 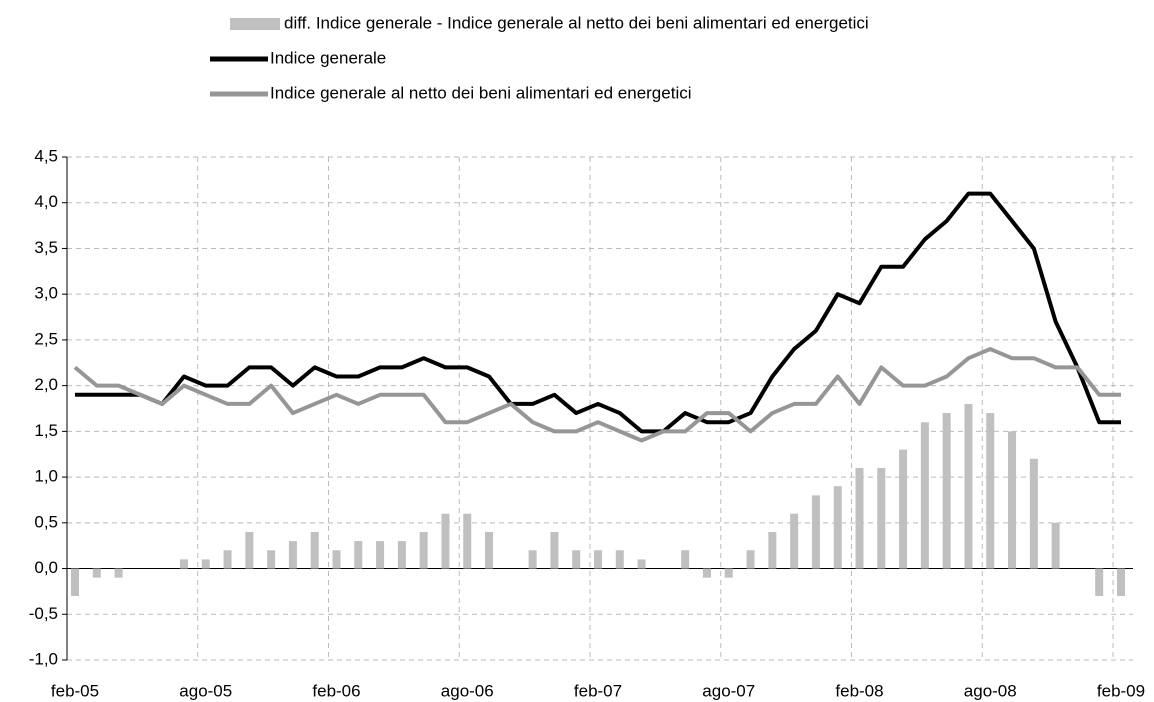 What do you see at coordinates (46, 338) in the screenshot?
I see `y-tick-label: 2,5` at bounding box center [46, 338].